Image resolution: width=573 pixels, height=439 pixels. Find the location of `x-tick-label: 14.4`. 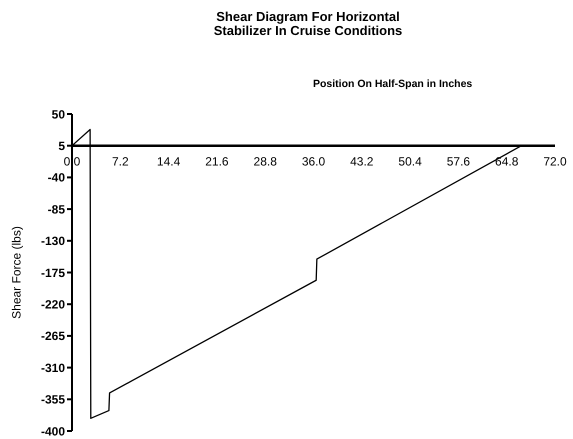

x-tick-label: 14.4 is located at coordinates (168, 161).